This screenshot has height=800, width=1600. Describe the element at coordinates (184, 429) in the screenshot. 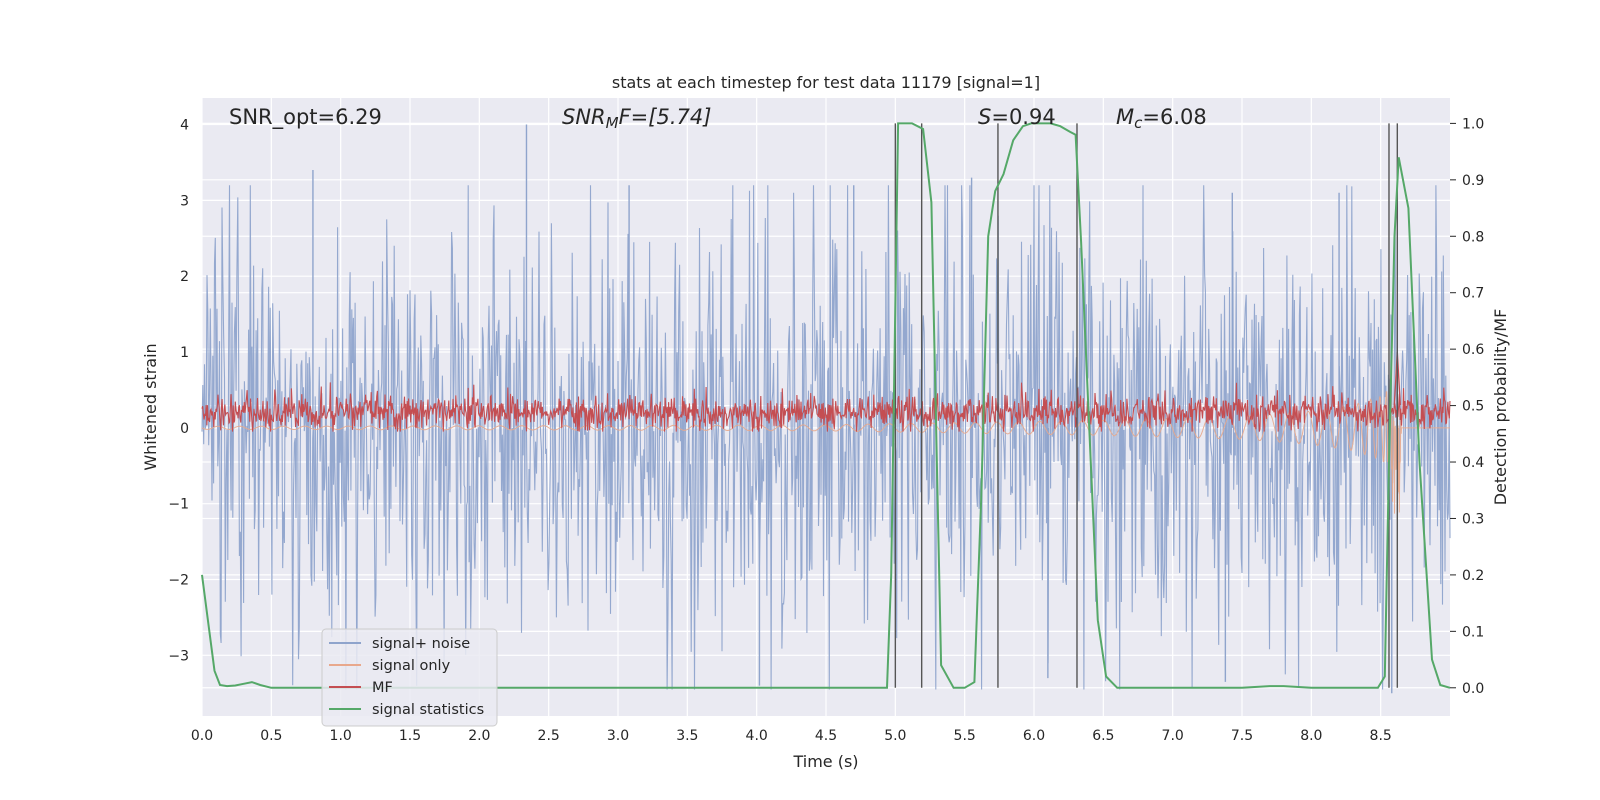

I see `y-tick-label-left: 0` at that location.